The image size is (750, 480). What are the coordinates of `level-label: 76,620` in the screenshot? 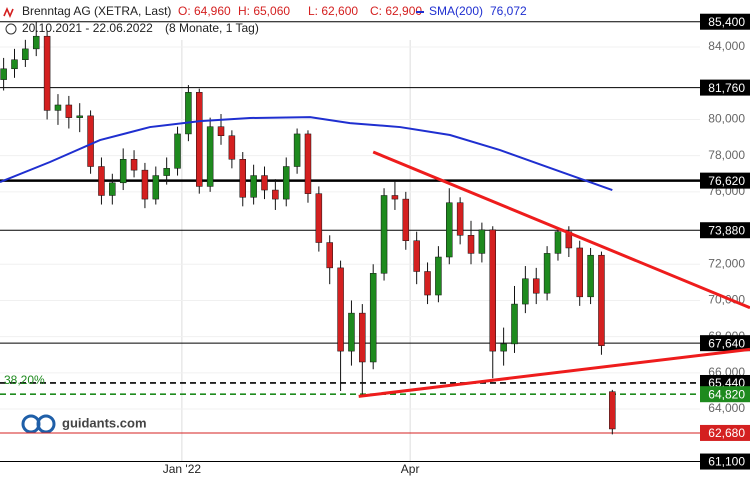 It's located at (726, 181).